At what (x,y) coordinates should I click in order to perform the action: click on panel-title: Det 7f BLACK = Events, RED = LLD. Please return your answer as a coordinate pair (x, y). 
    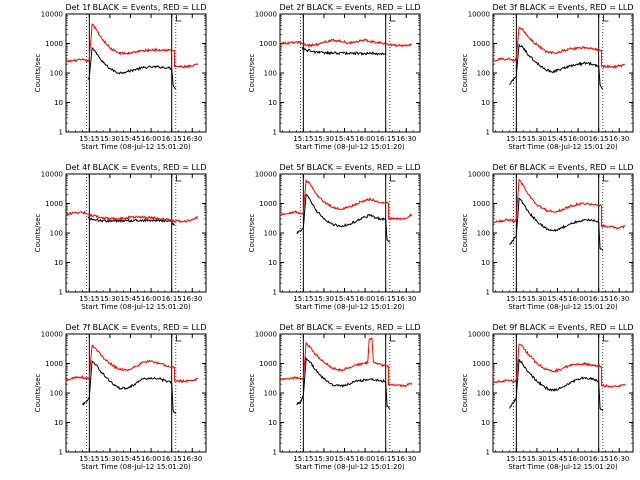
    Looking at the image, I should click on (135, 327).